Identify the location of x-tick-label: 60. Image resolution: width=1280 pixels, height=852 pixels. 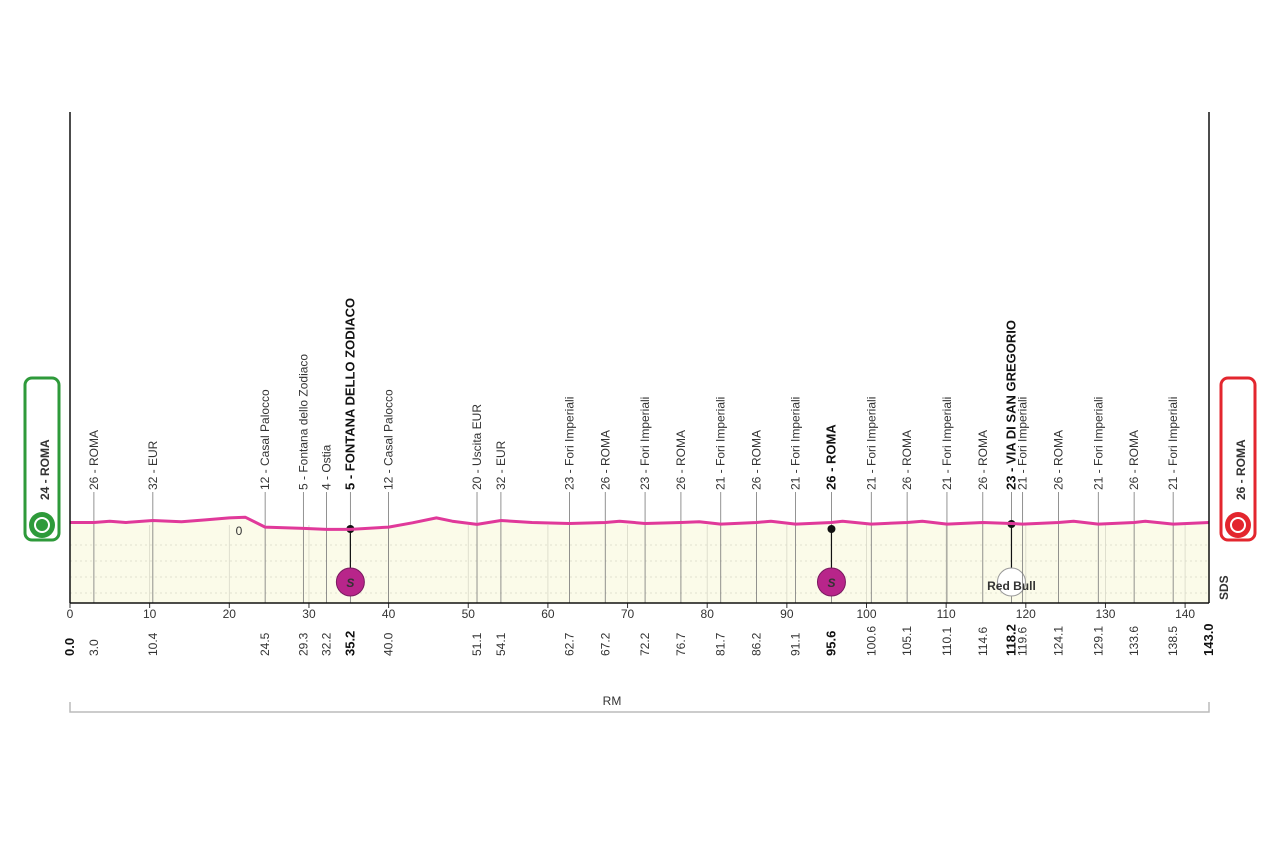
(548, 614).